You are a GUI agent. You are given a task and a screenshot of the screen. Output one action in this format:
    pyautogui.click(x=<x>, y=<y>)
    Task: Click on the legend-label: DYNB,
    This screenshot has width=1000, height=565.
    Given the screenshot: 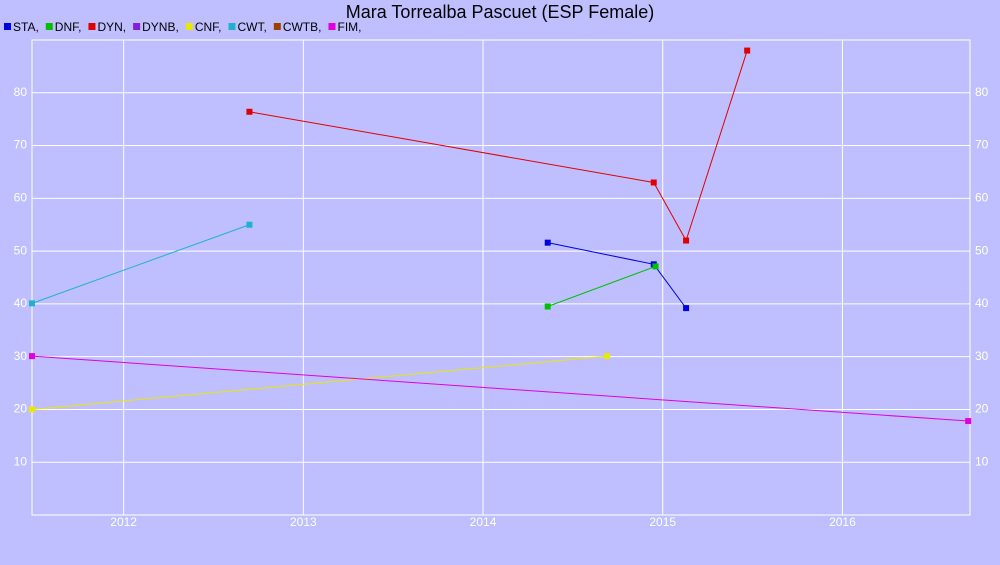 What is the action you would take?
    pyautogui.click(x=160, y=27)
    